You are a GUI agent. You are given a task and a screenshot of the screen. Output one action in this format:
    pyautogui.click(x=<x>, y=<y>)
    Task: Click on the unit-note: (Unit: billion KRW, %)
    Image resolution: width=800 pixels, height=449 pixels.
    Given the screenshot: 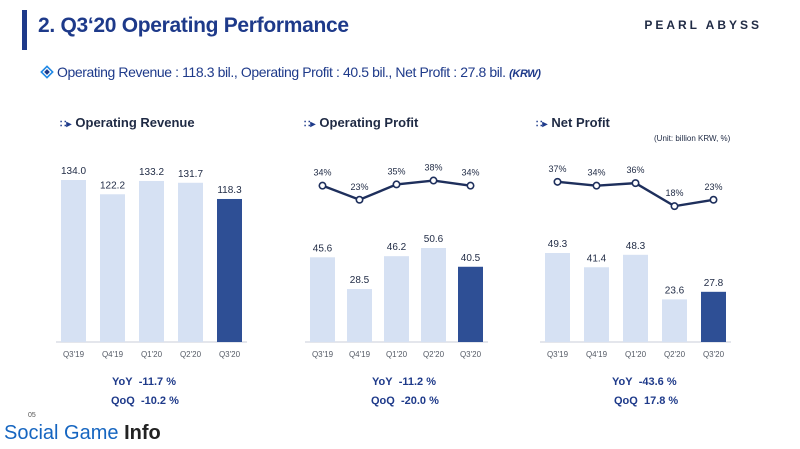 What is the action you would take?
    pyautogui.click(x=692, y=138)
    